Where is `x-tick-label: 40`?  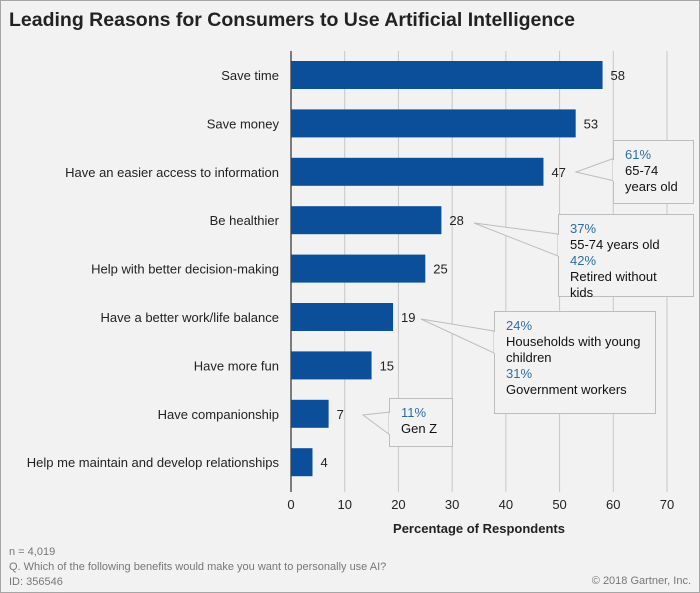 x-tick-label: 40 is located at coordinates (506, 504).